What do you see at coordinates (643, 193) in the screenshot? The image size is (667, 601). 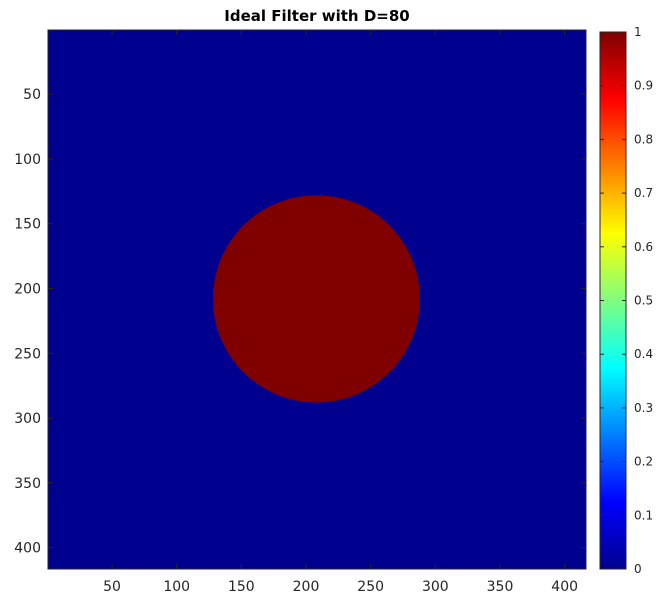 I see `colorbar-tick-label: 0.7` at bounding box center [643, 193].